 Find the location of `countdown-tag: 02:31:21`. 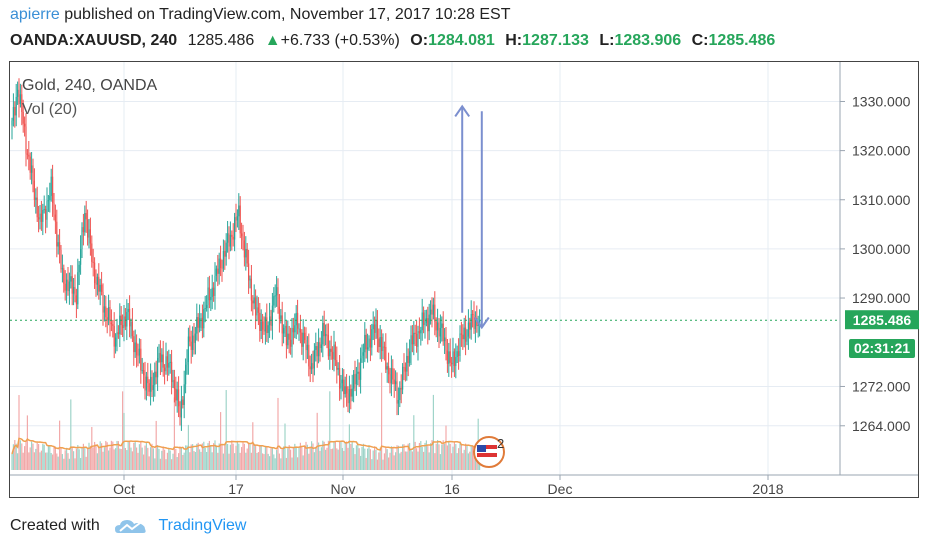

countdown-tag: 02:31:21 is located at coordinates (882, 348).